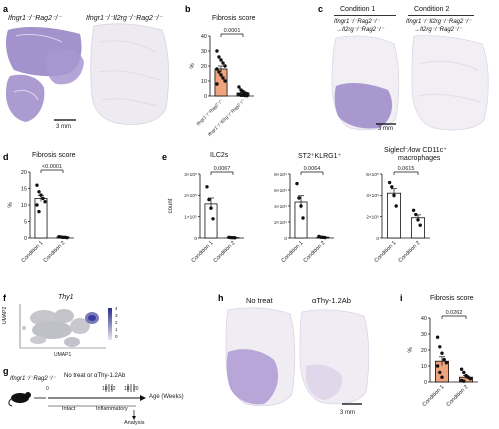 The image size is (499, 429). Describe the element at coordinates (95, 376) in the screenshot. I see `panel-g-treatment: No treat or αThy-1.2Ab` at that location.